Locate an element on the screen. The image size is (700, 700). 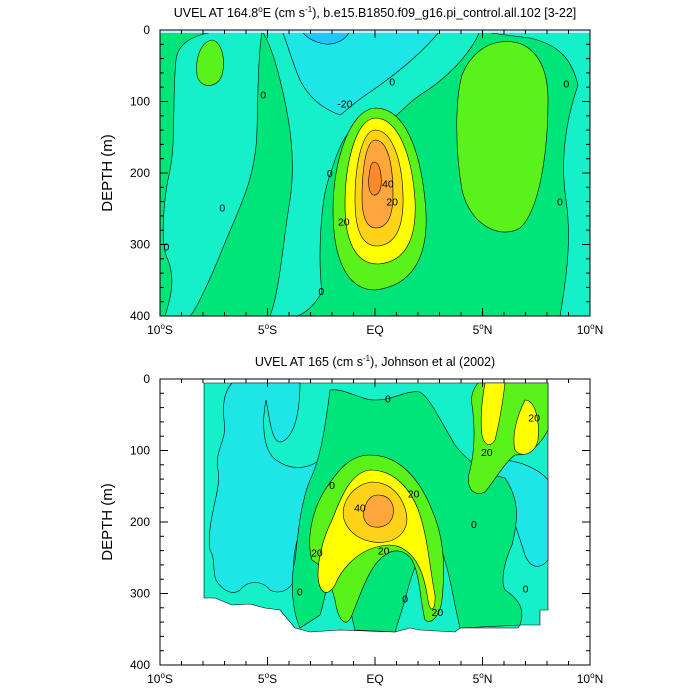
fill-level-neg0-10-east is located at coordinates (534, 173).